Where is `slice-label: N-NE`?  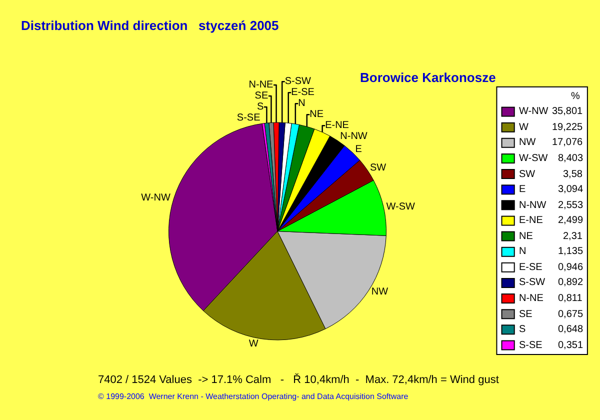
slice-label: N-NE is located at coordinates (261, 85).